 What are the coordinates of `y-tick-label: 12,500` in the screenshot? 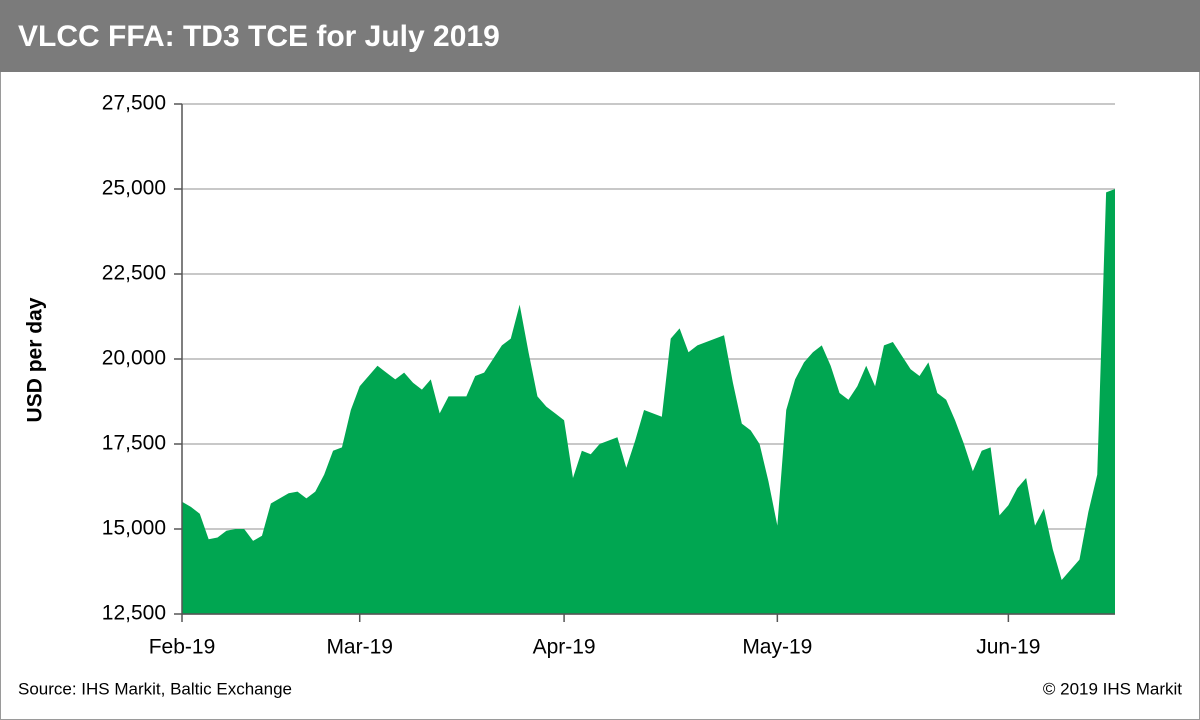 It's located at (134, 613).